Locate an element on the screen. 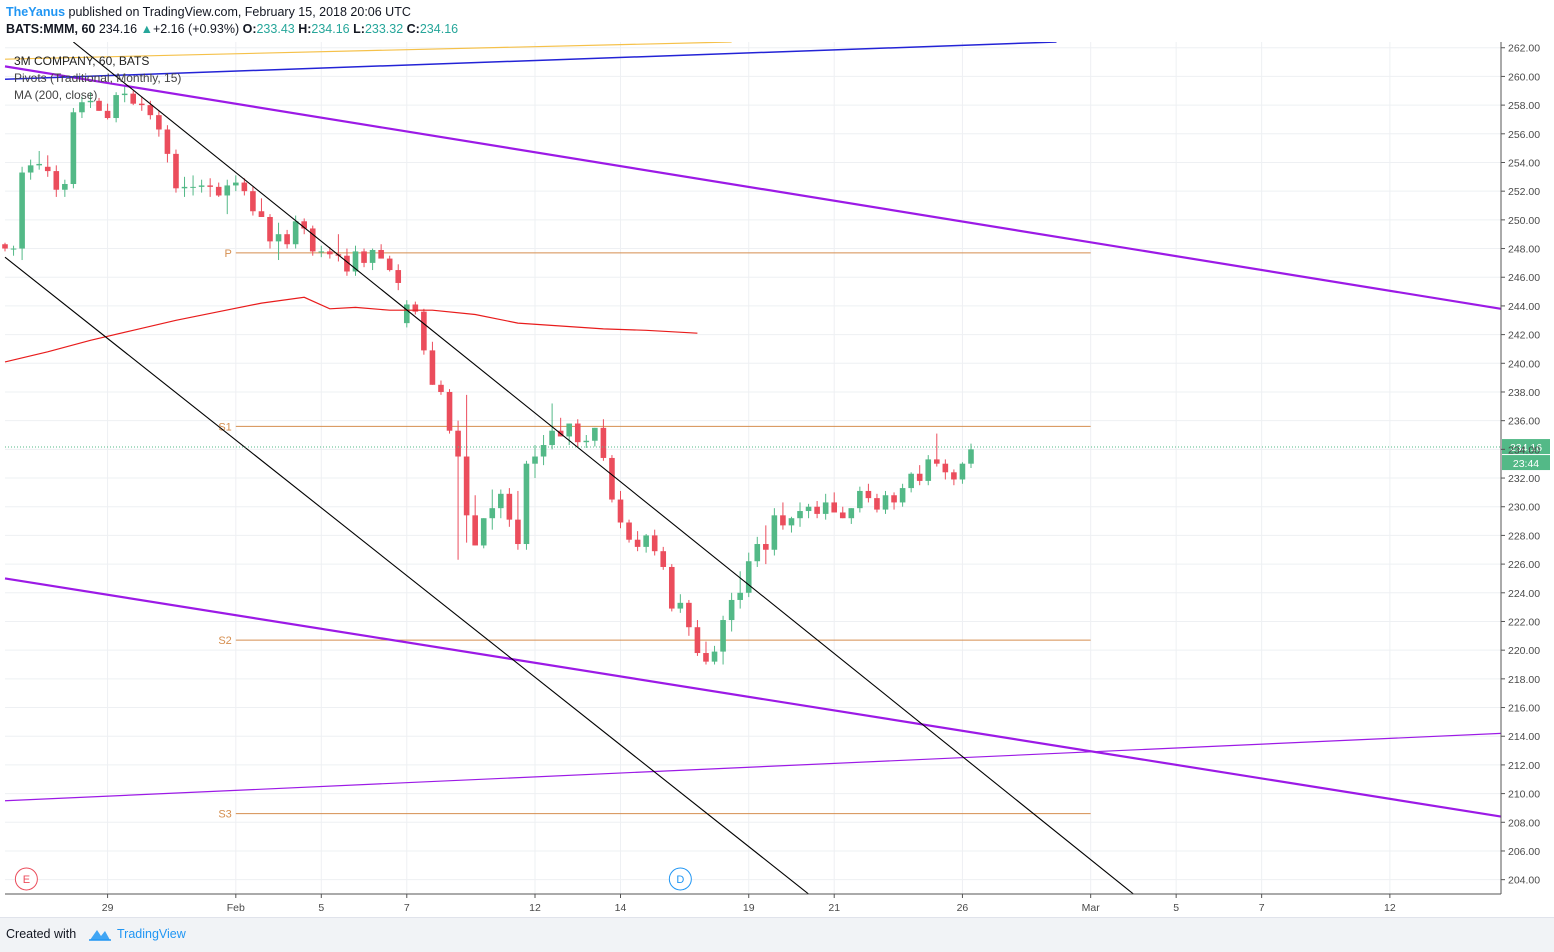 The image size is (1554, 952). y-tick-label: 256.00 is located at coordinates (1524, 135).